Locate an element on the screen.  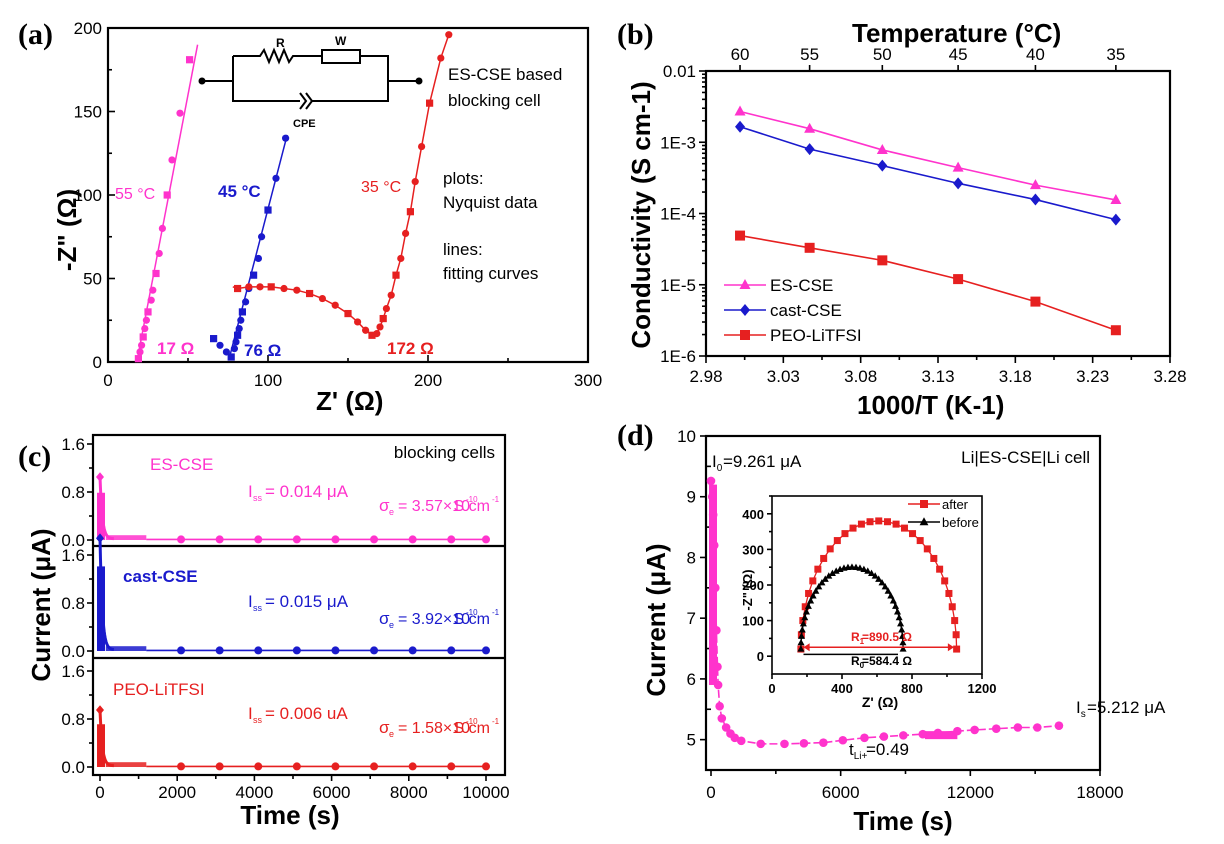
inset-y-tick-label: 200 is located at coordinates (753, 585).